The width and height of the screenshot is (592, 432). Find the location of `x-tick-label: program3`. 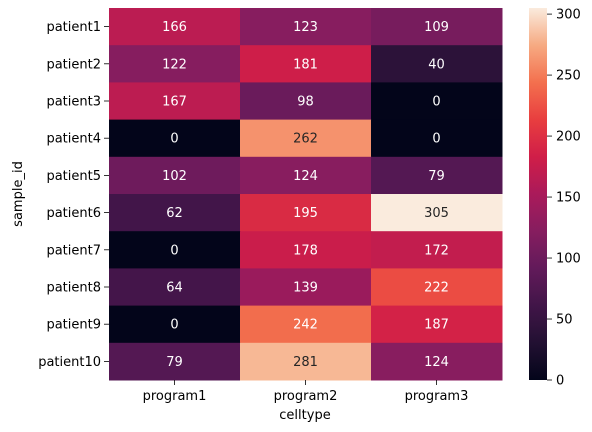

x-tick-label: program3 is located at coordinates (437, 396).